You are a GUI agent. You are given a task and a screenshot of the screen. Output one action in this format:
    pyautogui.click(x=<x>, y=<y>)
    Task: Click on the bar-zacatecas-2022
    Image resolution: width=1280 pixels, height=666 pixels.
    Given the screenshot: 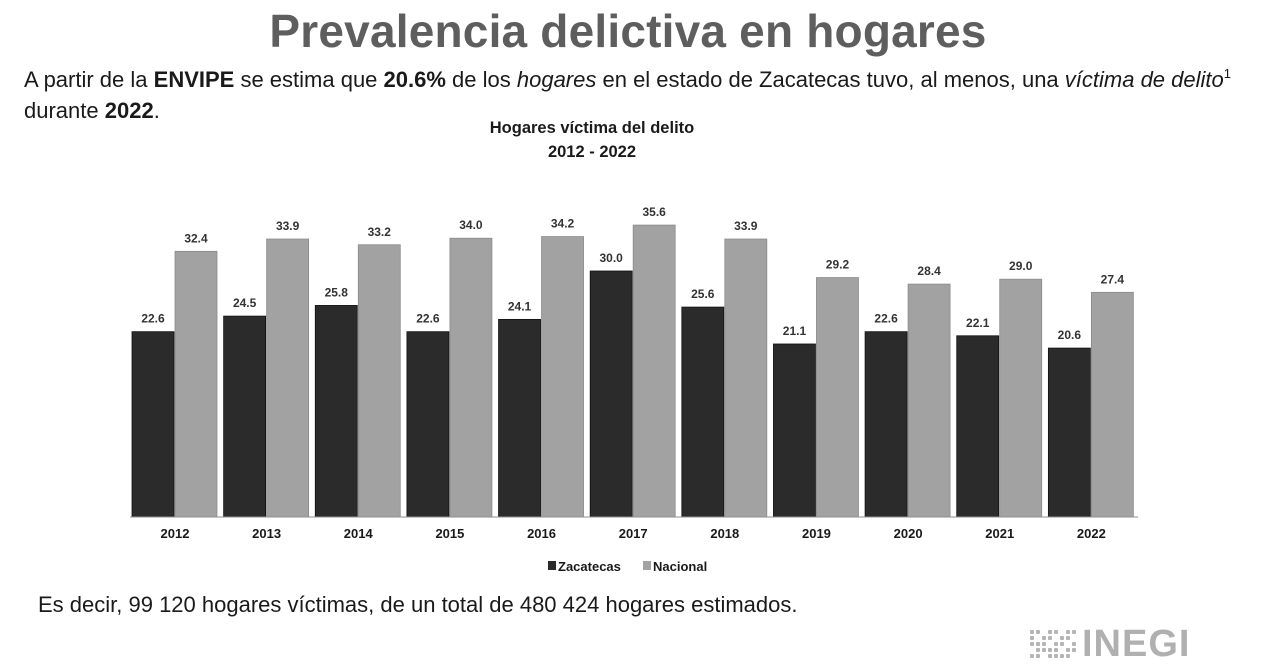 What is the action you would take?
    pyautogui.click(x=1069, y=432)
    